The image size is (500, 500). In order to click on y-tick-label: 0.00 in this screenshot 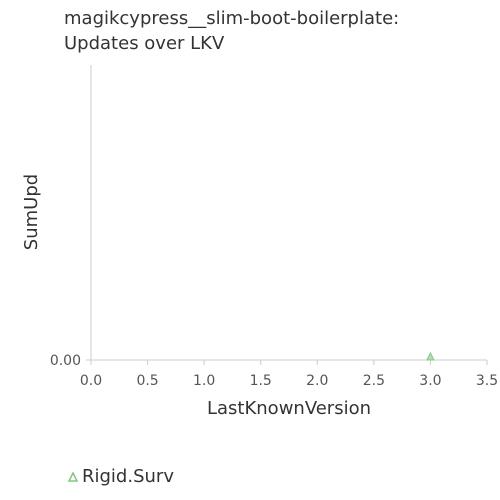, I will do `click(65, 361)`.